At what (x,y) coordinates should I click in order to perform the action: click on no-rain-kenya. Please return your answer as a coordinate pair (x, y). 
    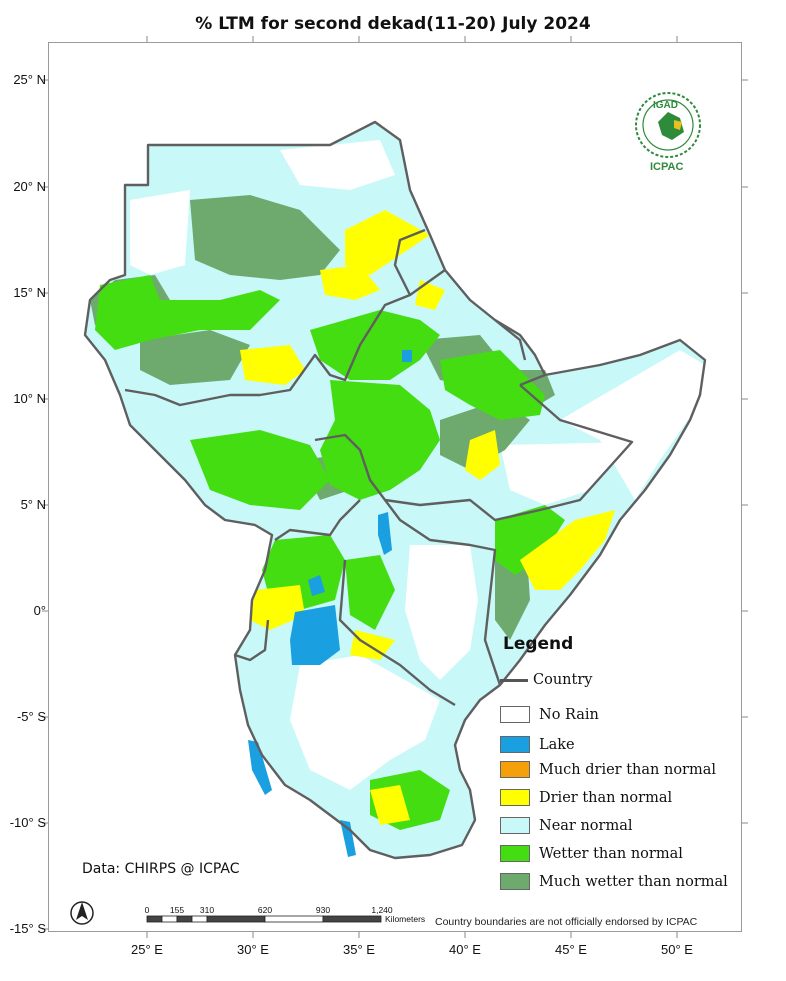
    Looking at the image, I should click on (441, 612).